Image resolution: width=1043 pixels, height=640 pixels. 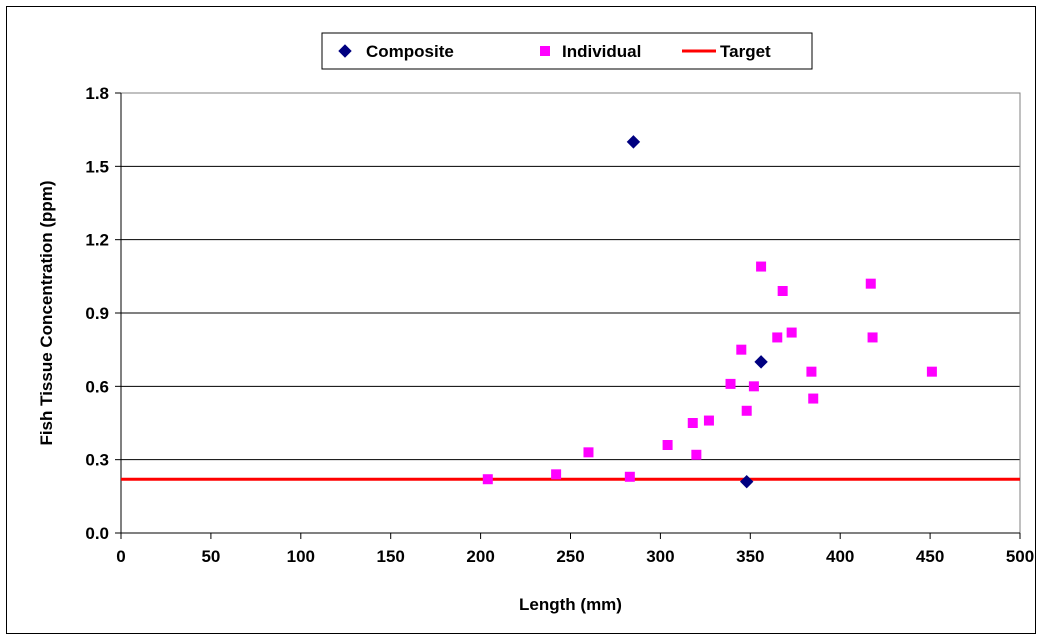 I want to click on x-tick-labels: 0 50 100 150 200 250 300 350 400 450 500, so click(x=575, y=549).